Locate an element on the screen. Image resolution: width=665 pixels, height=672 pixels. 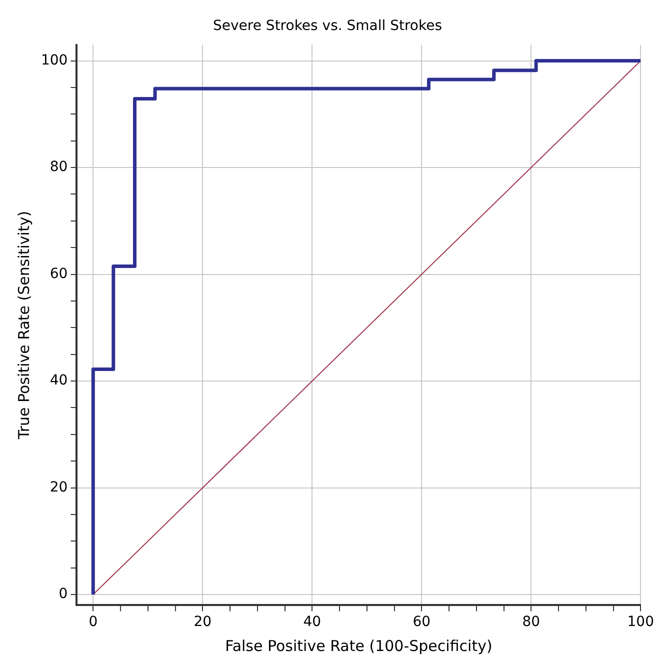
x-axis-title: False Positive Rate (100-Specificity) is located at coordinates (358, 645).